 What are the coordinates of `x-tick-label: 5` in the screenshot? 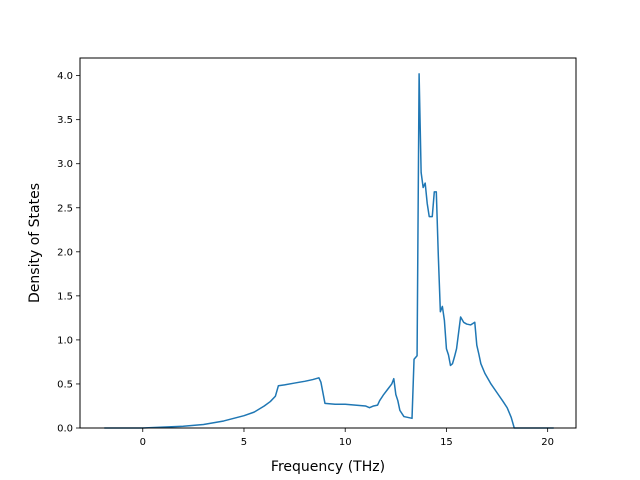 It's located at (244, 442).